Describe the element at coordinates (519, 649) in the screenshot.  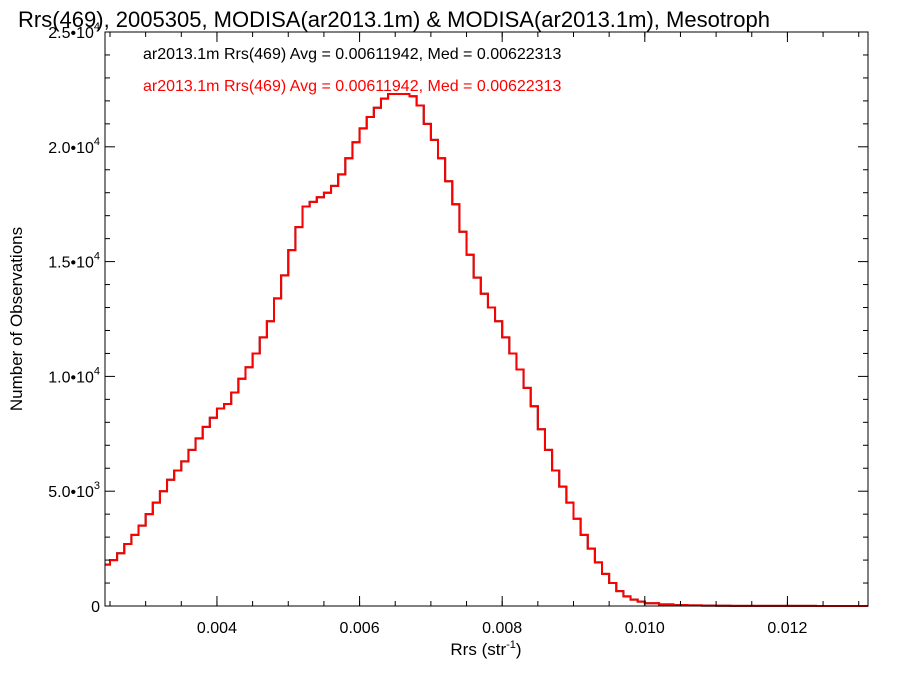
I see `x-axis-label-close: )` at that location.